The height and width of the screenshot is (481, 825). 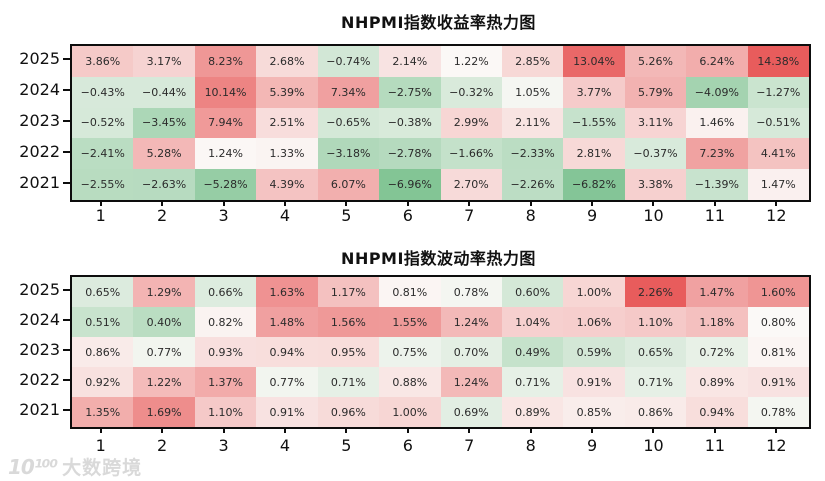 I want to click on heatmap-cell: 2.68%, so click(x=287, y=61).